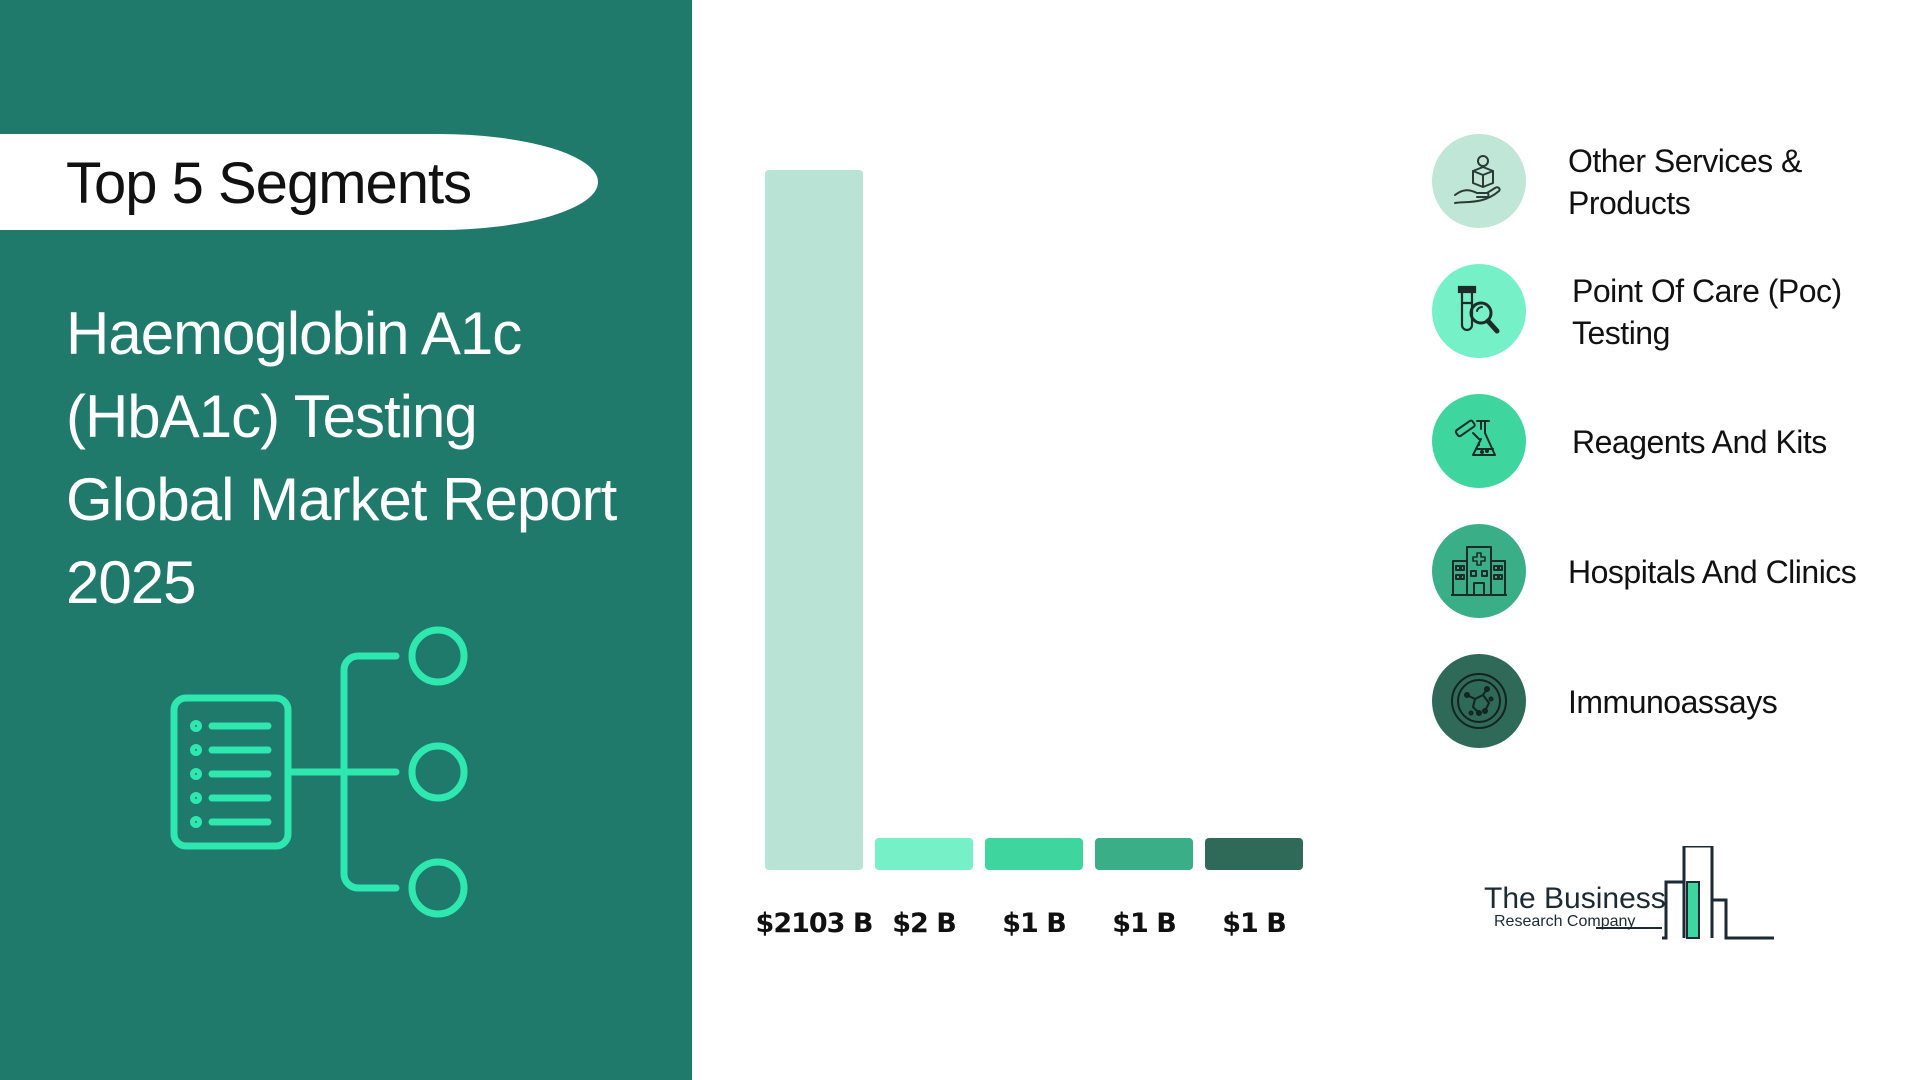 The image size is (1920, 1080). I want to click on bar-value-label-3: $1 B, so click(1034, 923).